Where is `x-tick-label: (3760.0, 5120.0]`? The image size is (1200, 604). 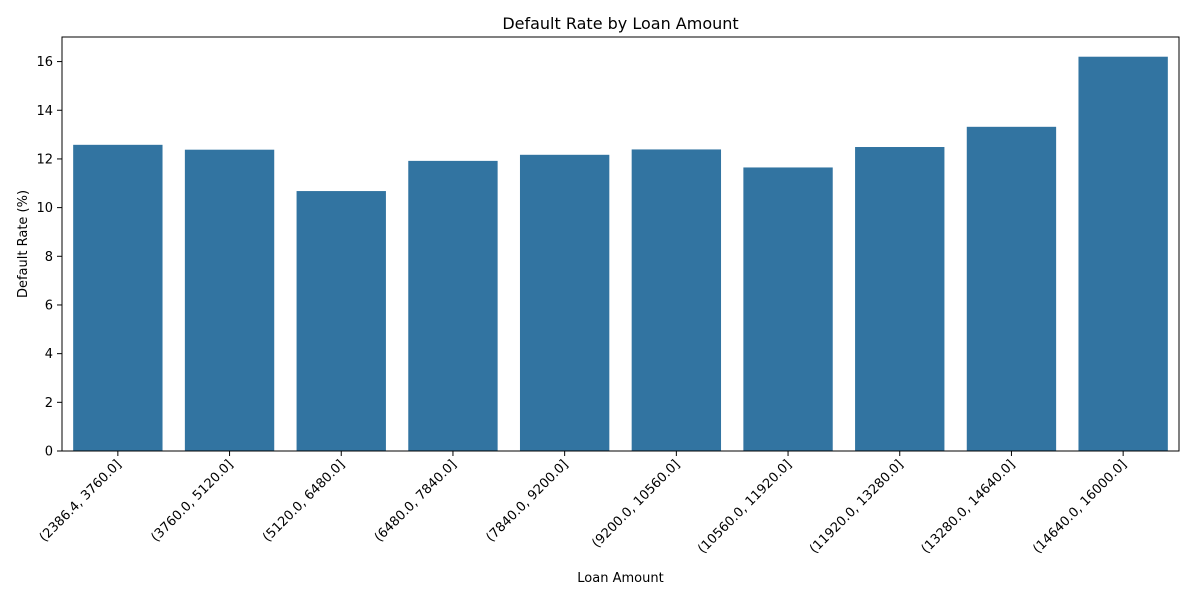
x-tick-label: (3760.0, 5120.0] is located at coordinates (192, 501).